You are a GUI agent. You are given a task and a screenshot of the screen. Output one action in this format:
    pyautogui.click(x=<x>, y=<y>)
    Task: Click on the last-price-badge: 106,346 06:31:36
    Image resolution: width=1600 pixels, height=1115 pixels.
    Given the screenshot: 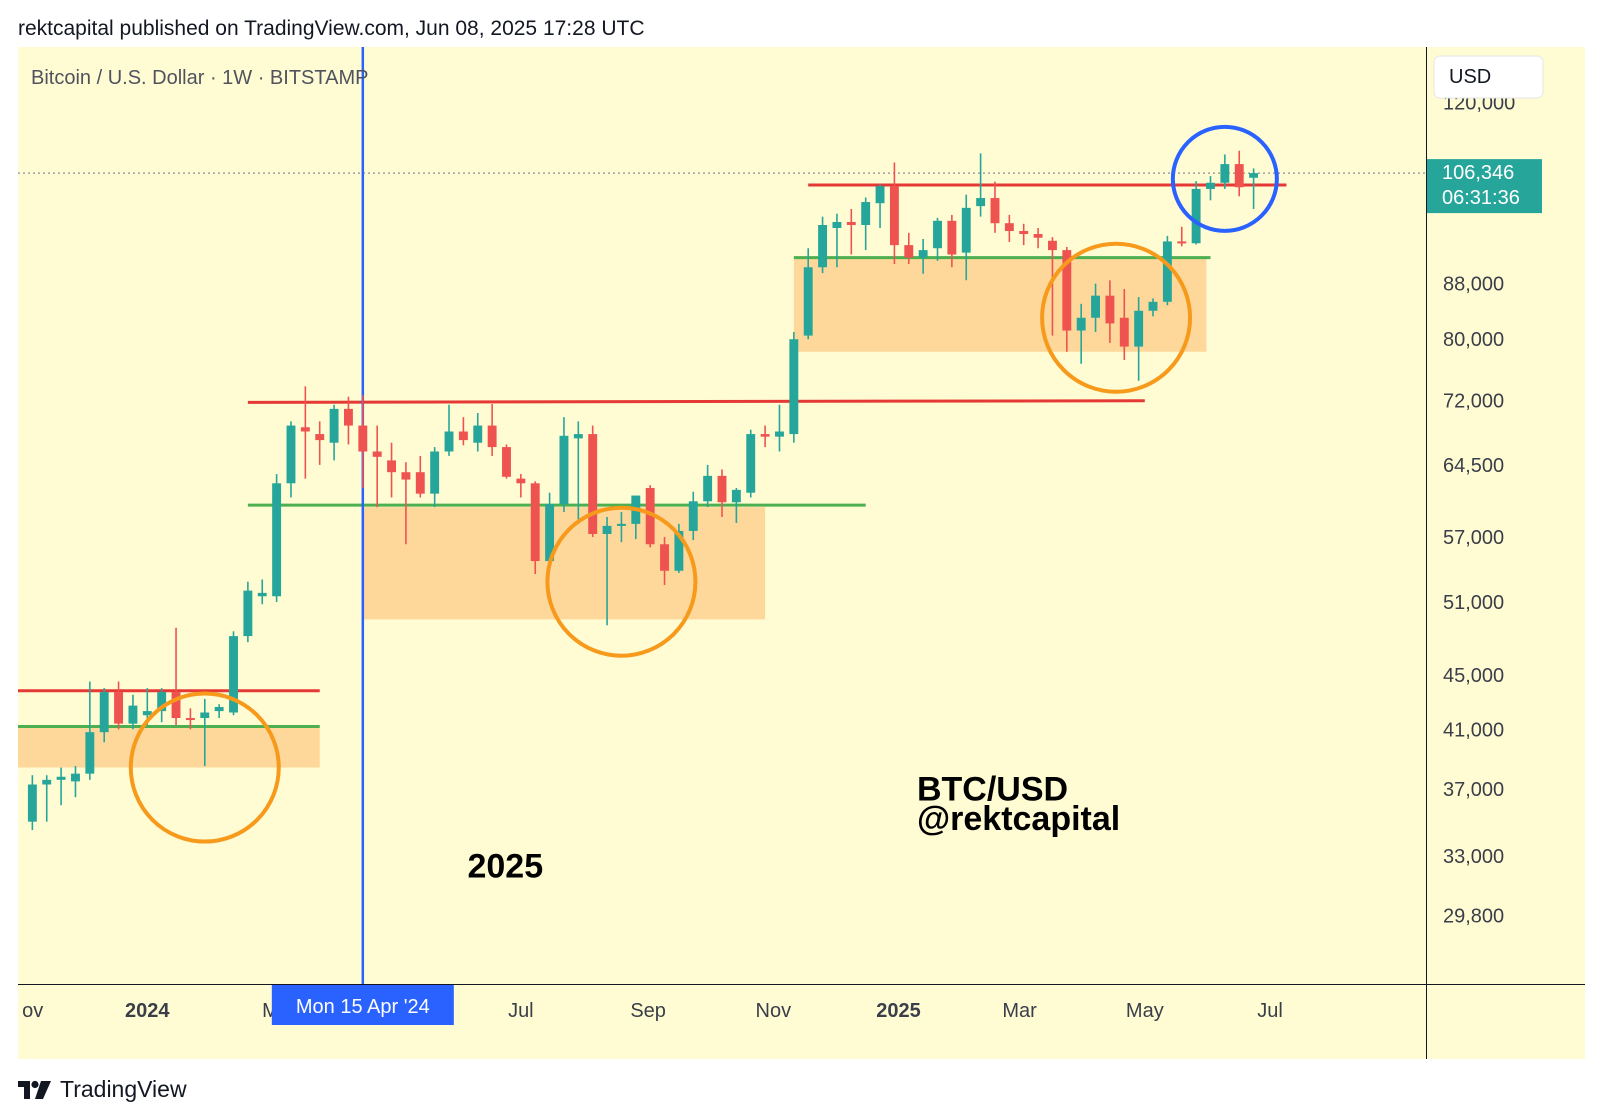 What is the action you would take?
    pyautogui.click(x=1484, y=186)
    